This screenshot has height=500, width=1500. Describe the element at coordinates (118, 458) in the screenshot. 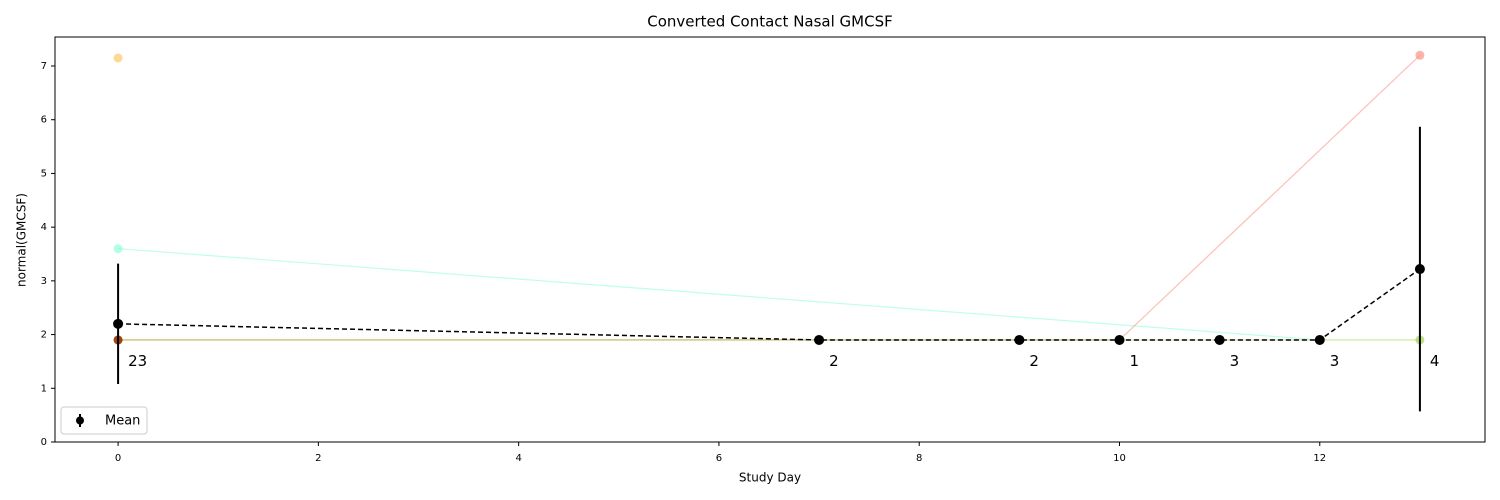

I see `x-tick-label: 0` at that location.